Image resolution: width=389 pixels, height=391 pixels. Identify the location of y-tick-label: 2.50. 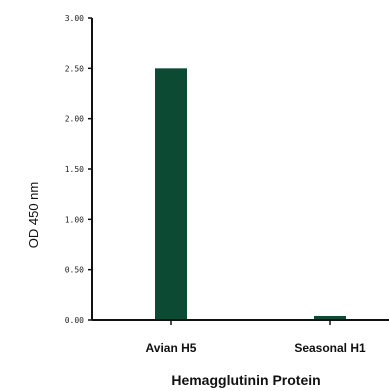
(74, 68).